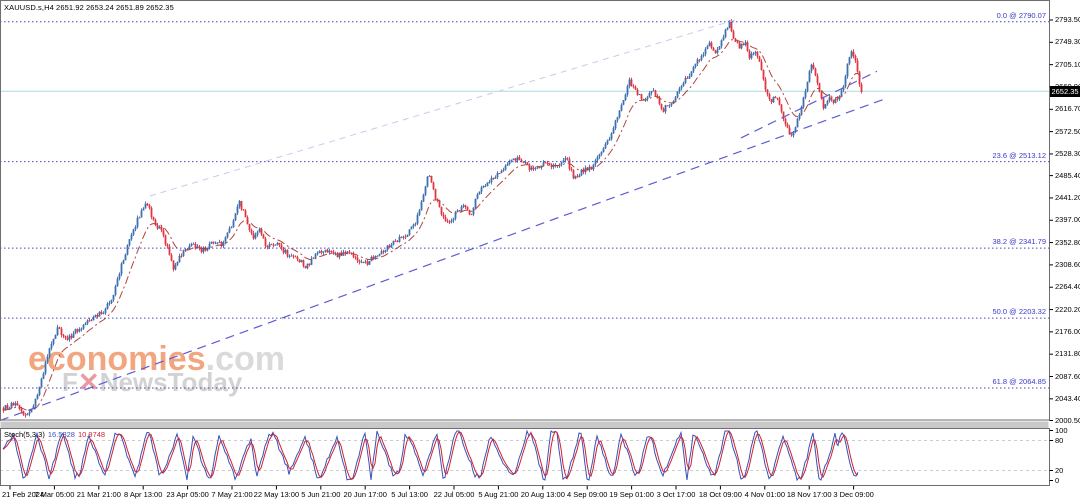  I want to click on newstoday-text: NewsToday, so click(171, 382).